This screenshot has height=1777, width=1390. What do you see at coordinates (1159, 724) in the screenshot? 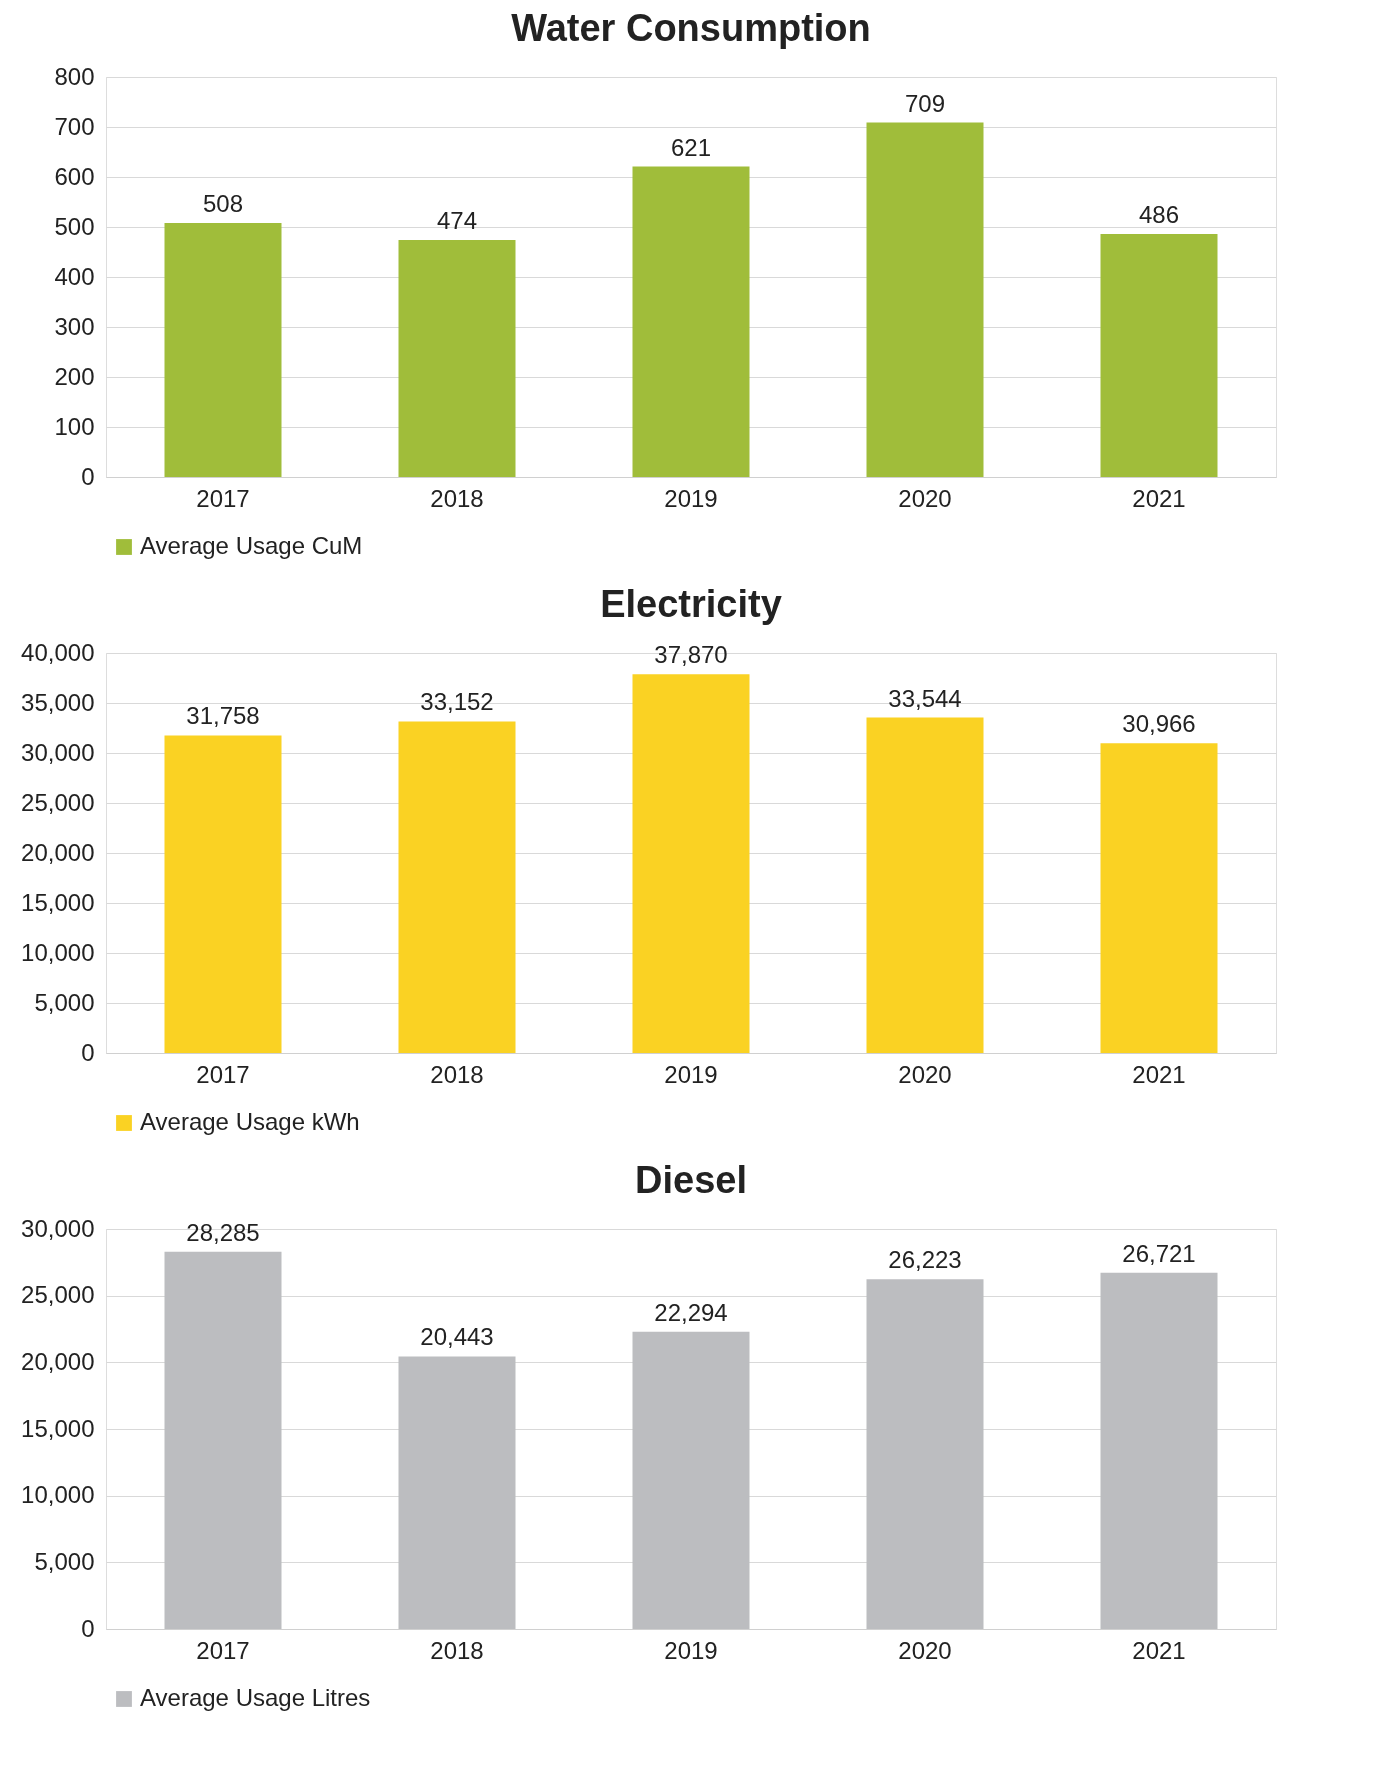
I see `data-label: 30,966` at bounding box center [1159, 724].